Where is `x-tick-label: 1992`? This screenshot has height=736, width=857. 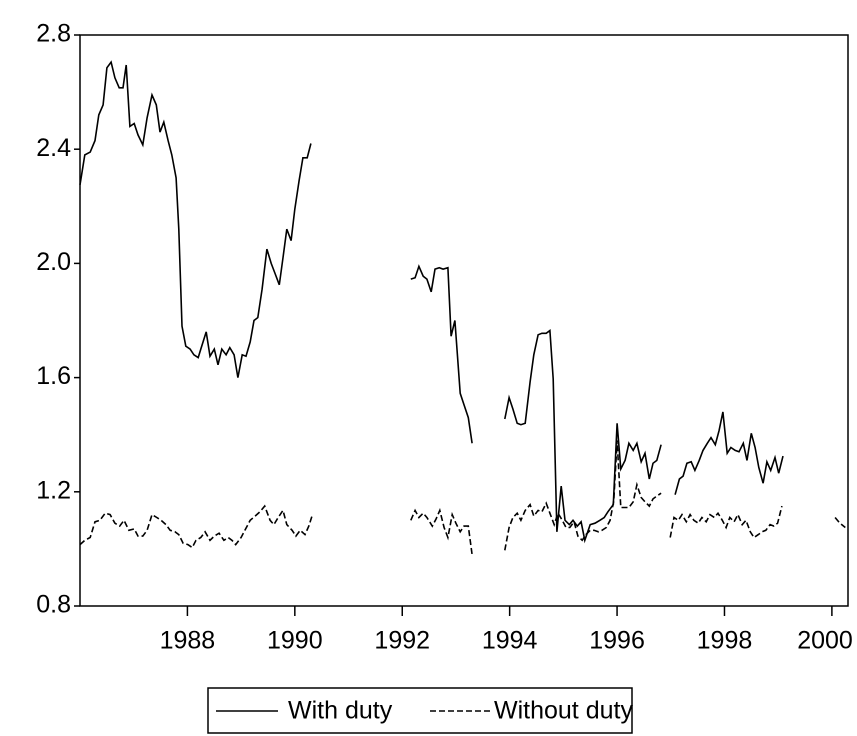 x-tick-label: 1992 is located at coordinates (402, 641).